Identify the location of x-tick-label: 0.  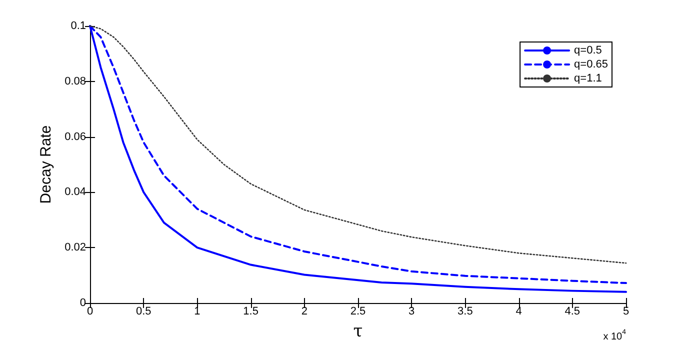
(90, 312).